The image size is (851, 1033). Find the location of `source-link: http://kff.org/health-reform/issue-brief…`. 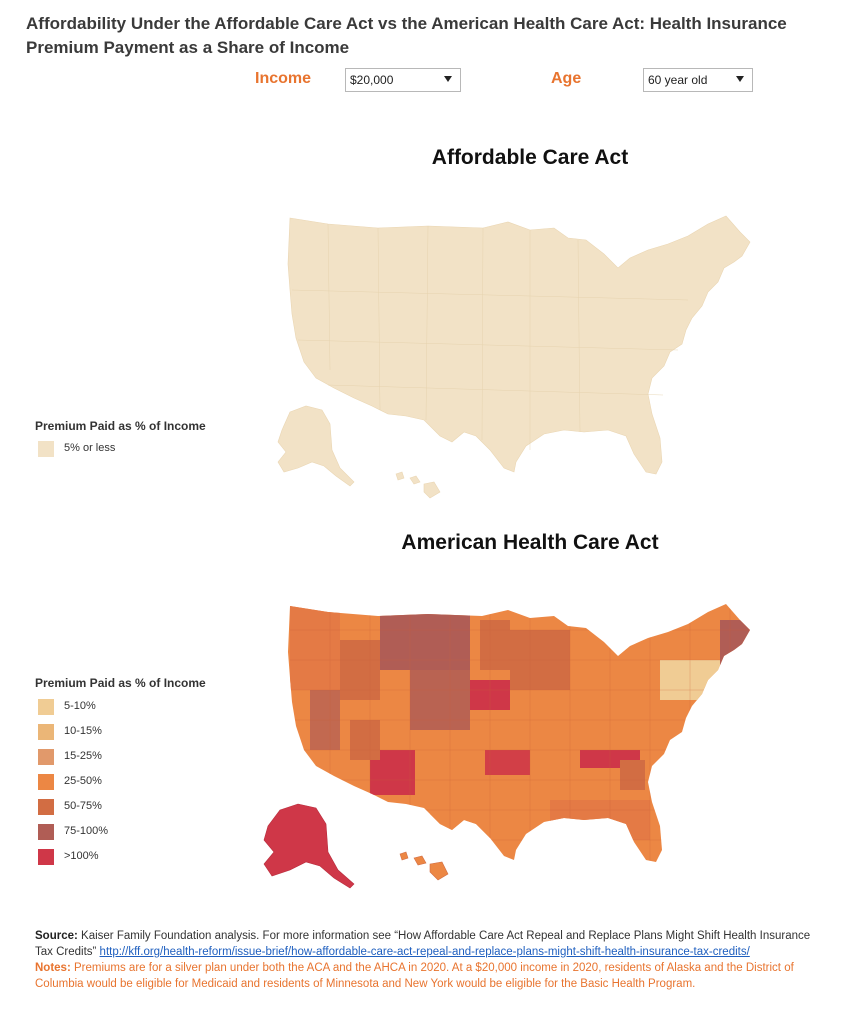

source-link: http://kff.org/health-reform/issue-brief… is located at coordinates (424, 952).